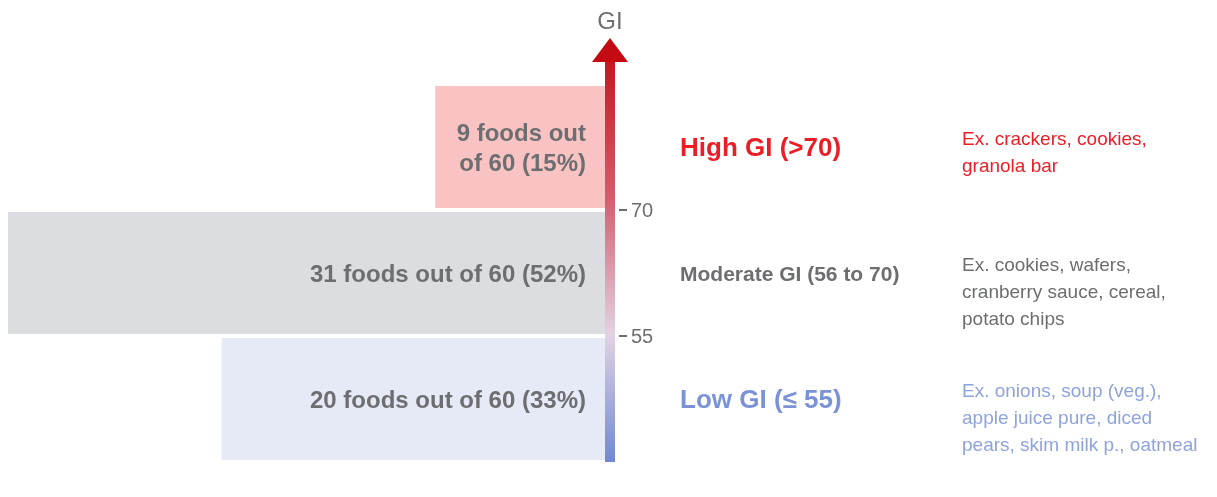 The height and width of the screenshot is (497, 1217). I want to click on text: Ex. crackers, cookies, granola bar, so click(1054, 152).